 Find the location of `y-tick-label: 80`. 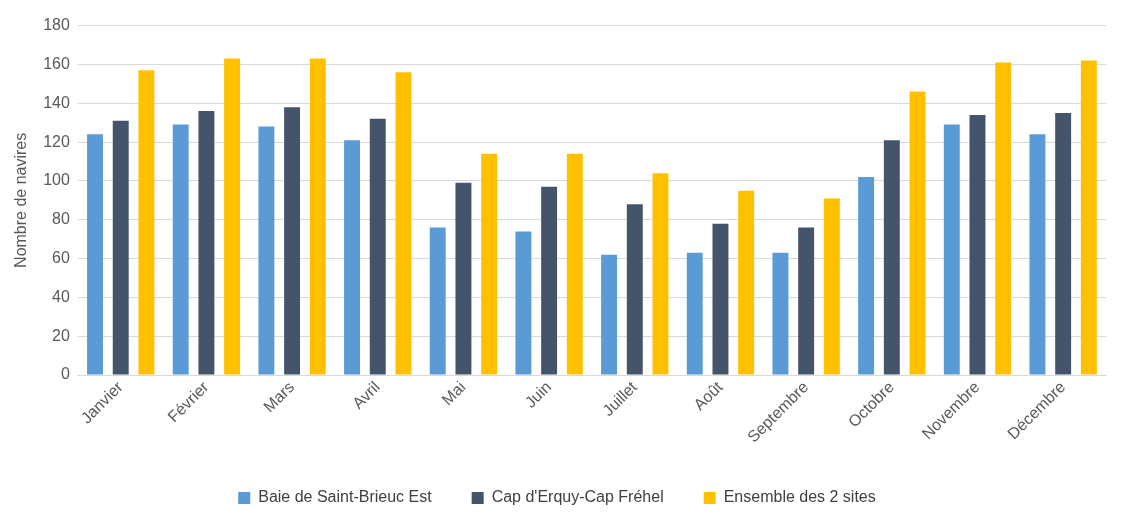

y-tick-label: 80 is located at coordinates (61, 219).